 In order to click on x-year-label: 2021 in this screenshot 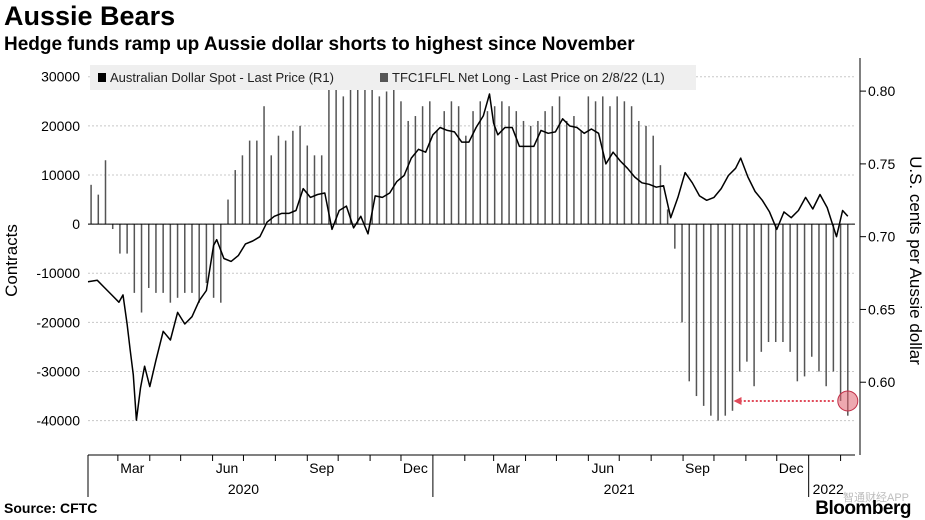, I will do `click(619, 489)`.